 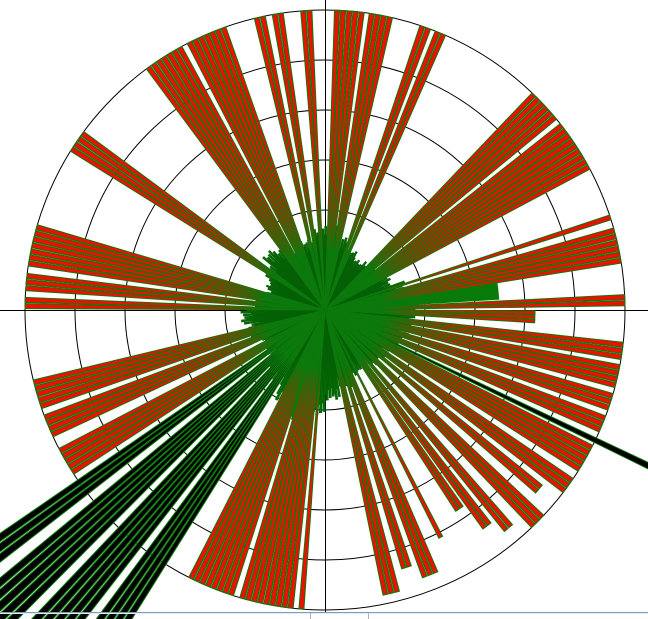 What do you see at coordinates (310, 616) in the screenshot?
I see `resize-tick-left` at bounding box center [310, 616].